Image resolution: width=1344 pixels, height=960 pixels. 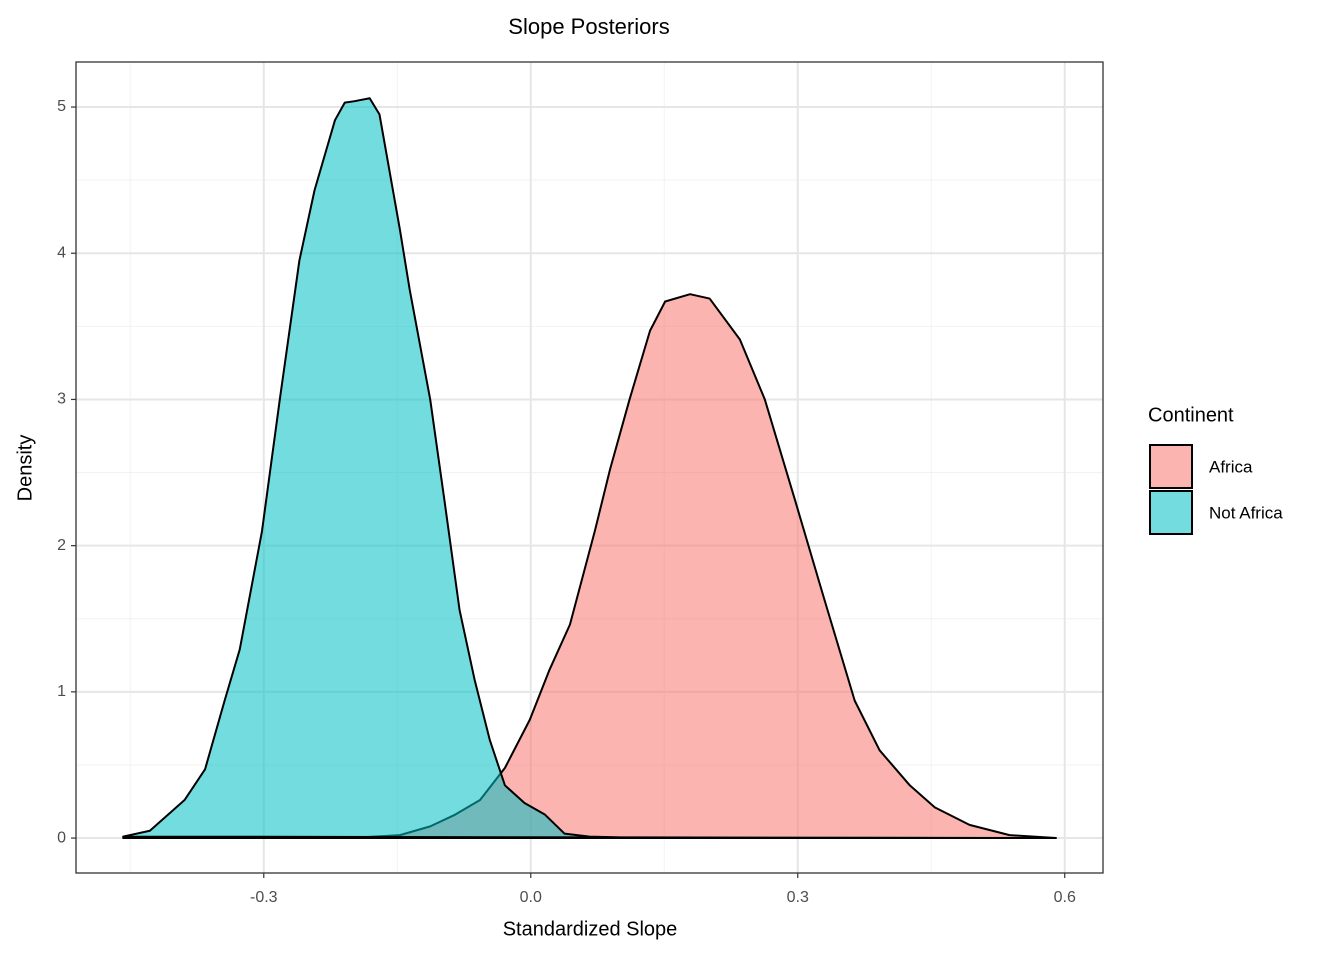 What do you see at coordinates (61, 106) in the screenshot?
I see `y-tick-label: 5` at bounding box center [61, 106].